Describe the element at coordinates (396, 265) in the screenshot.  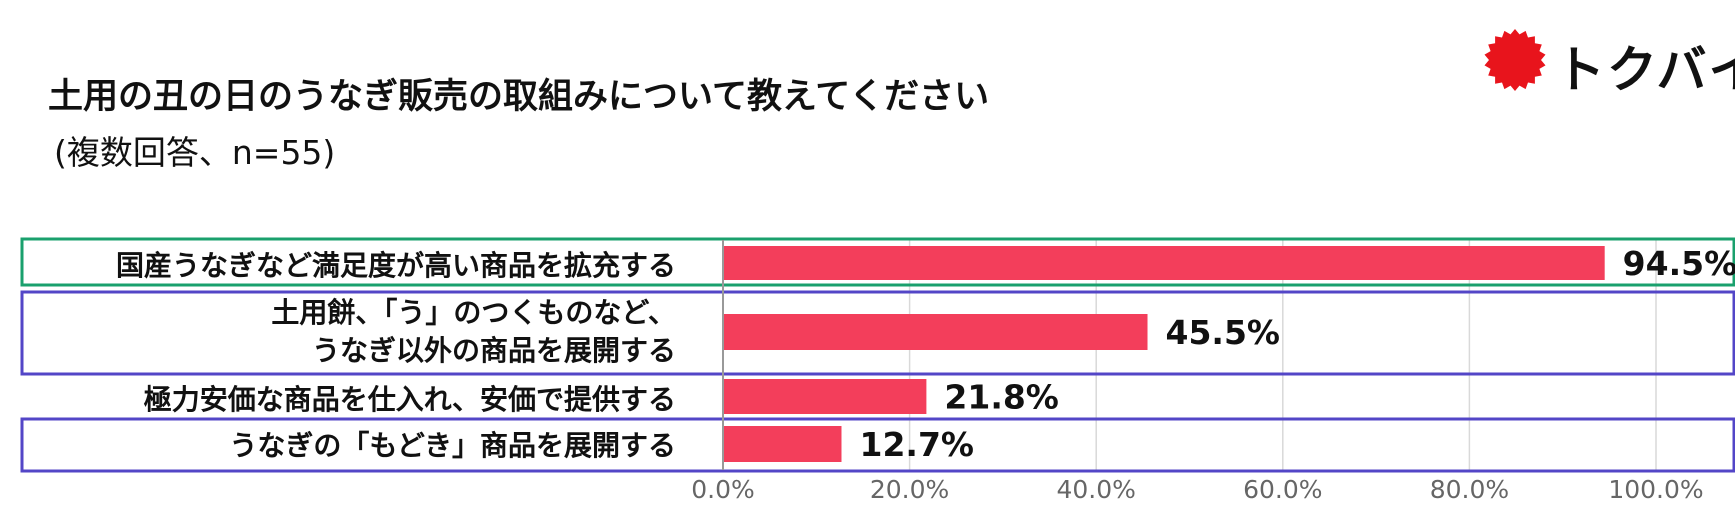
I see `category-label: 国産うなぎなど満足度が高い商品を拡充する` at that location.